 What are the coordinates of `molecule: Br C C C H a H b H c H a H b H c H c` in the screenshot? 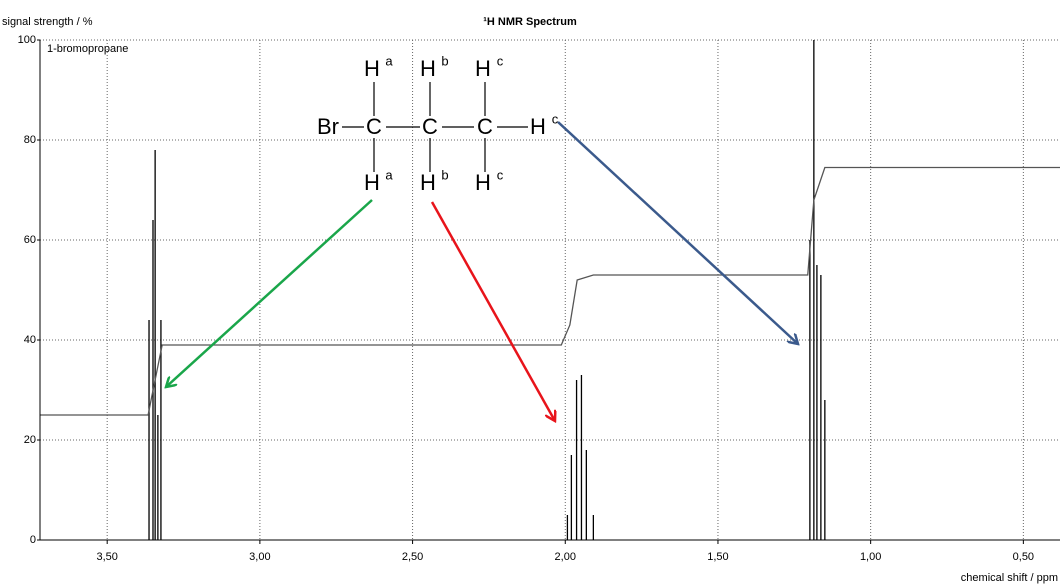 It's located at (438, 123).